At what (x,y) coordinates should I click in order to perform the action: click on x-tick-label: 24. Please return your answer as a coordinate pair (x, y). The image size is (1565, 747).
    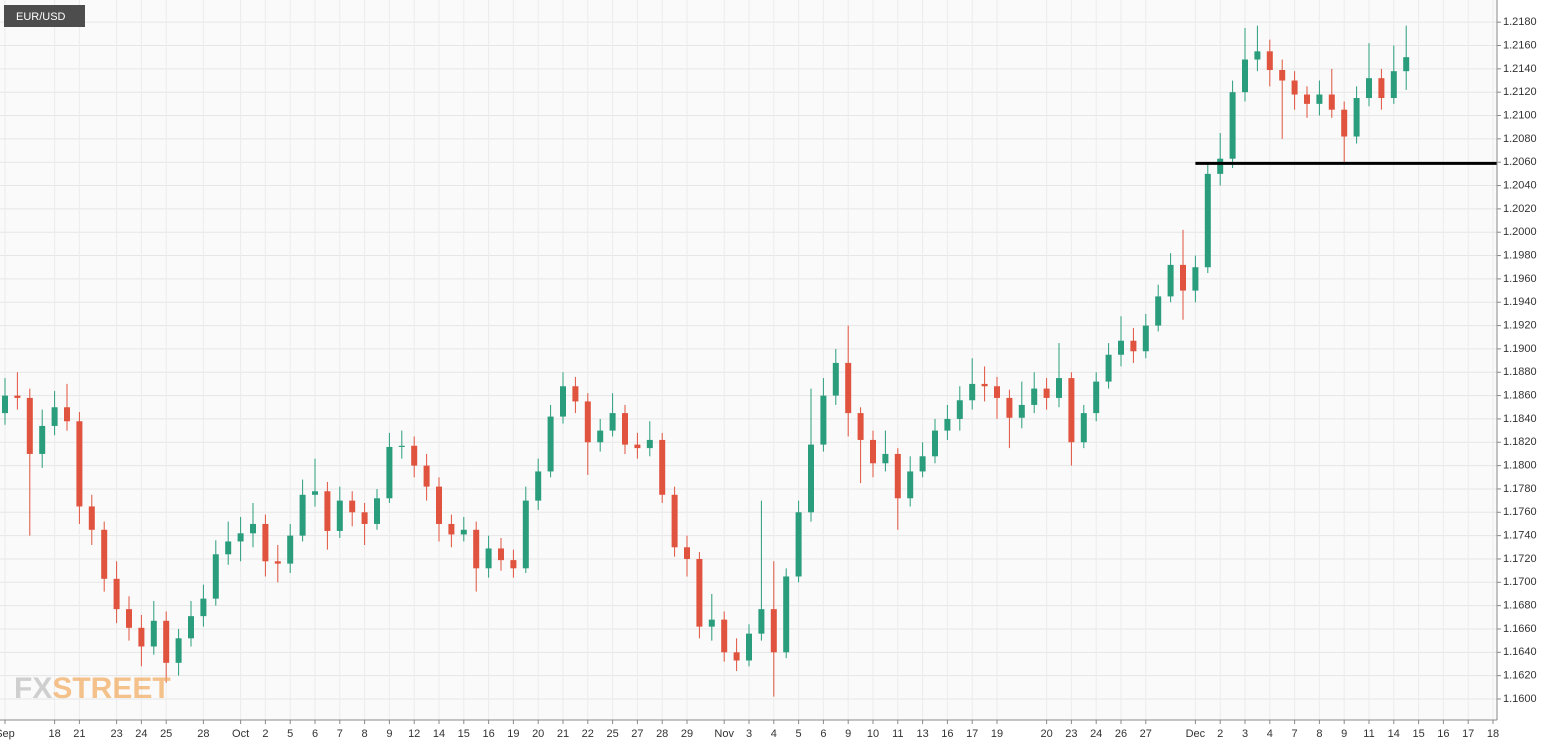
    Looking at the image, I should click on (141, 734).